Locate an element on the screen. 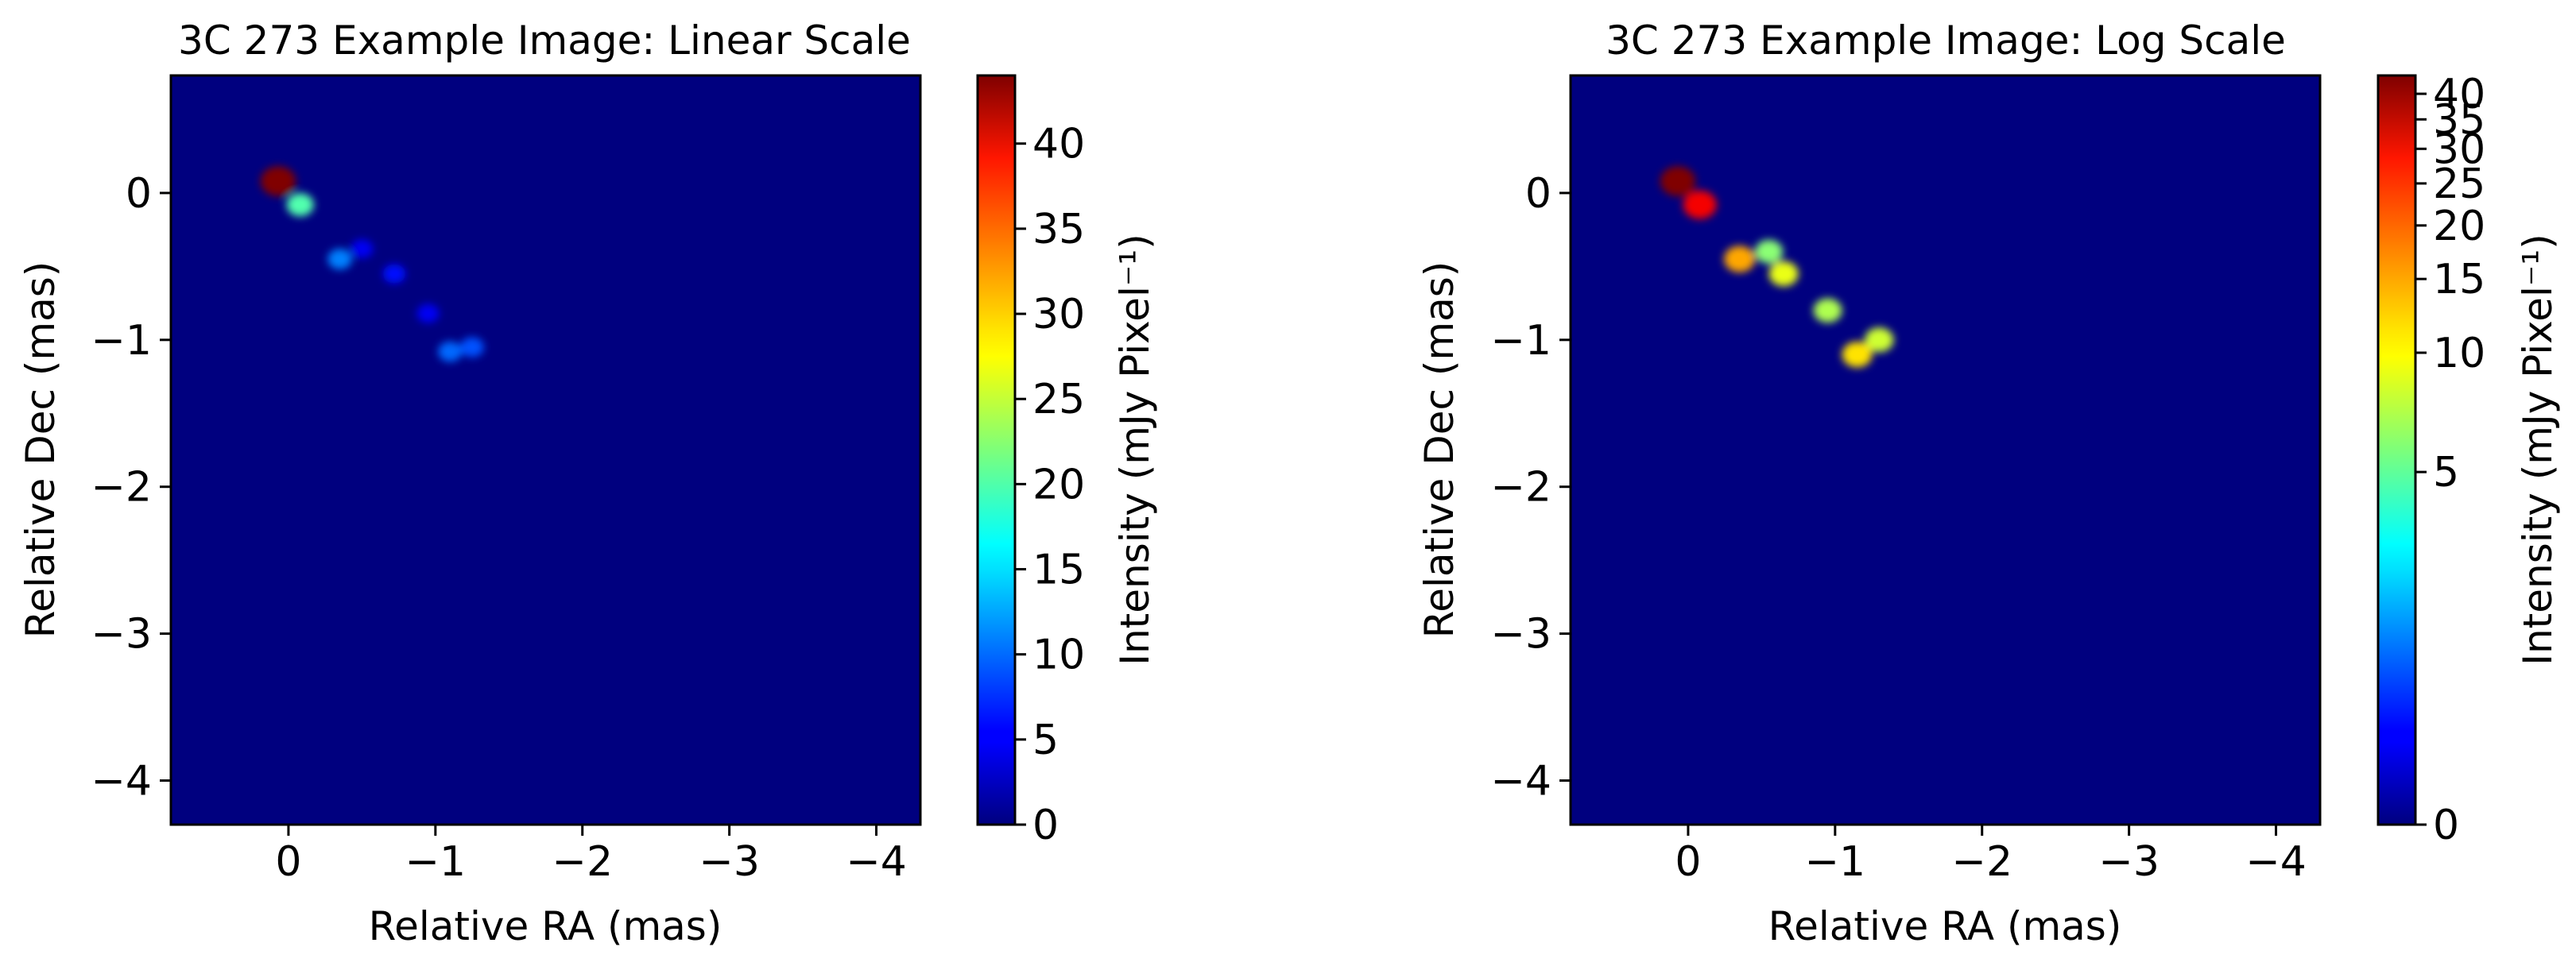 This screenshot has height=970, width=2576. colorbar-ticks: 0 5 10 15 20 25 30 35 40 is located at coordinates (1050, 485).